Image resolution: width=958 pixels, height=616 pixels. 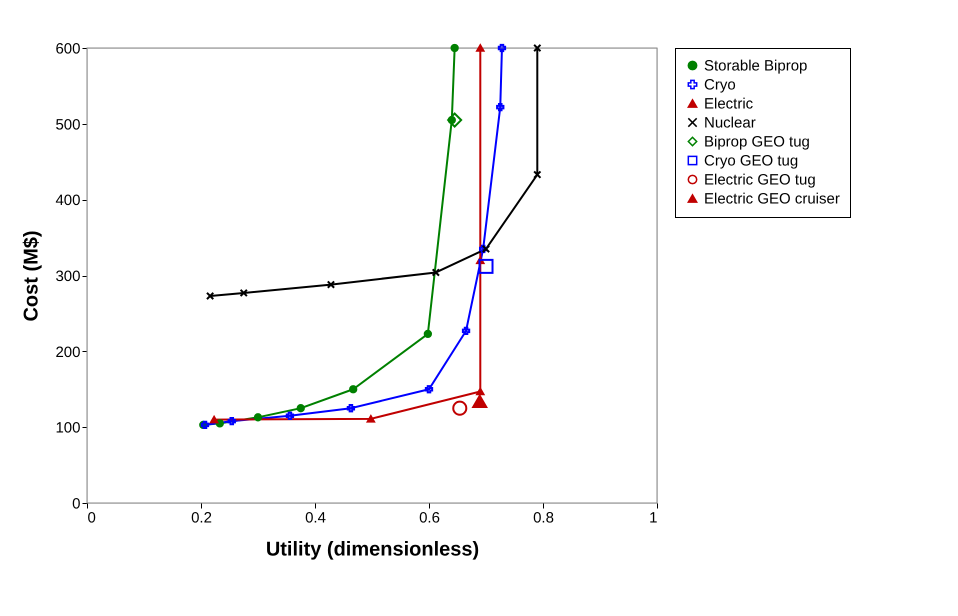 What do you see at coordinates (67, 428) in the screenshot?
I see `y-tick-label: 100` at bounding box center [67, 428].